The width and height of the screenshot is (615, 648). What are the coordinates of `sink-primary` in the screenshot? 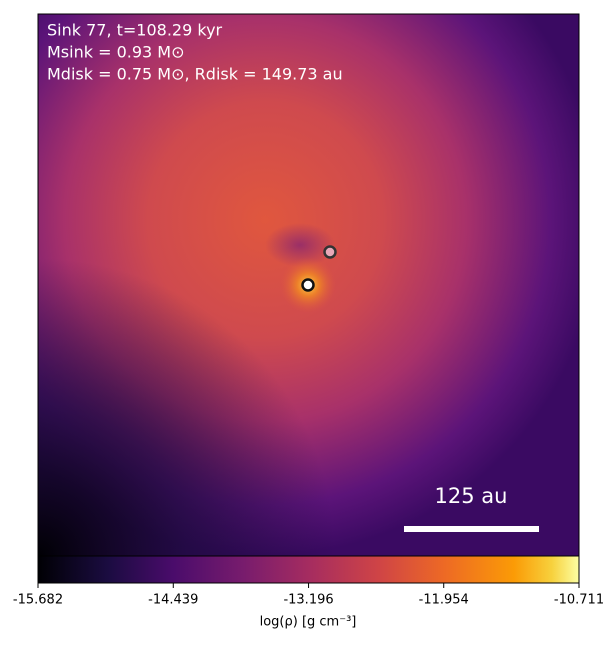 It's located at (308, 285).